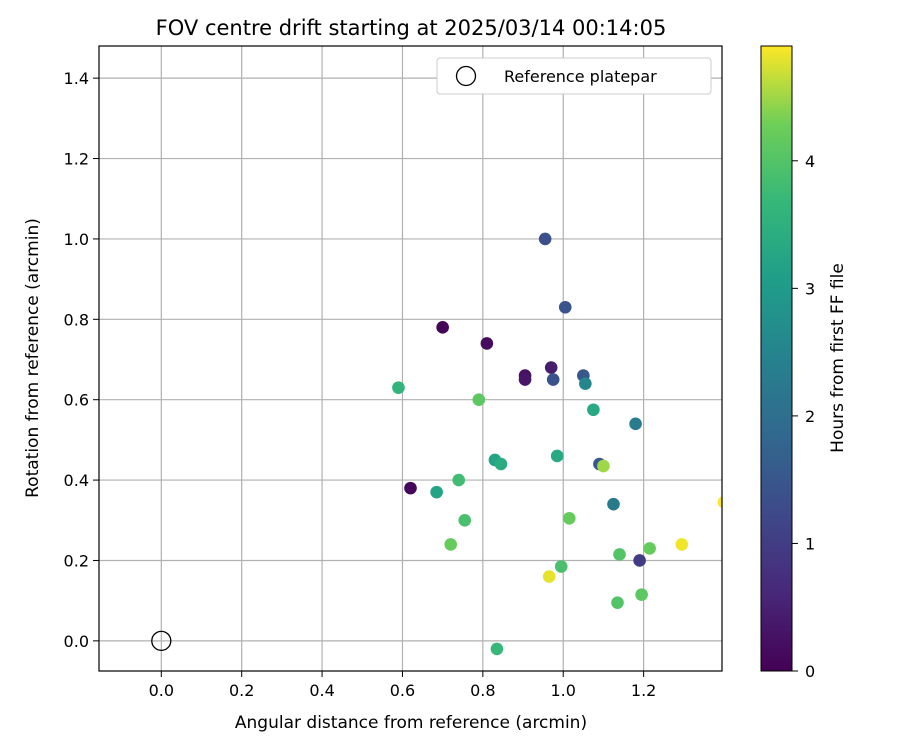  I want to click on legend: Reference platepar, so click(574, 76).